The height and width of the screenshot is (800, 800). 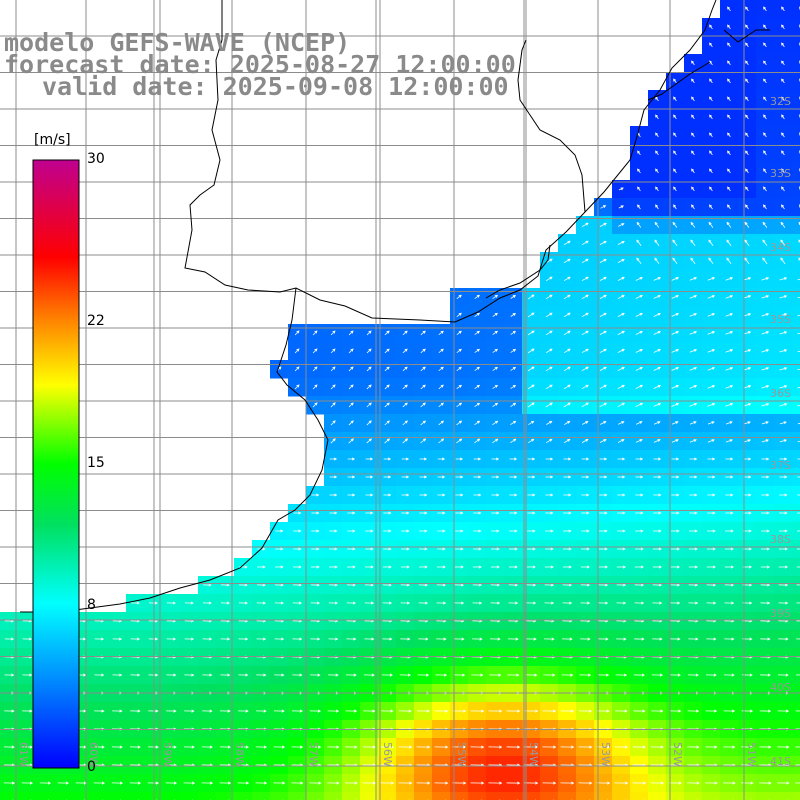 I want to click on colorbar-tick-label: 15, so click(x=96, y=463).